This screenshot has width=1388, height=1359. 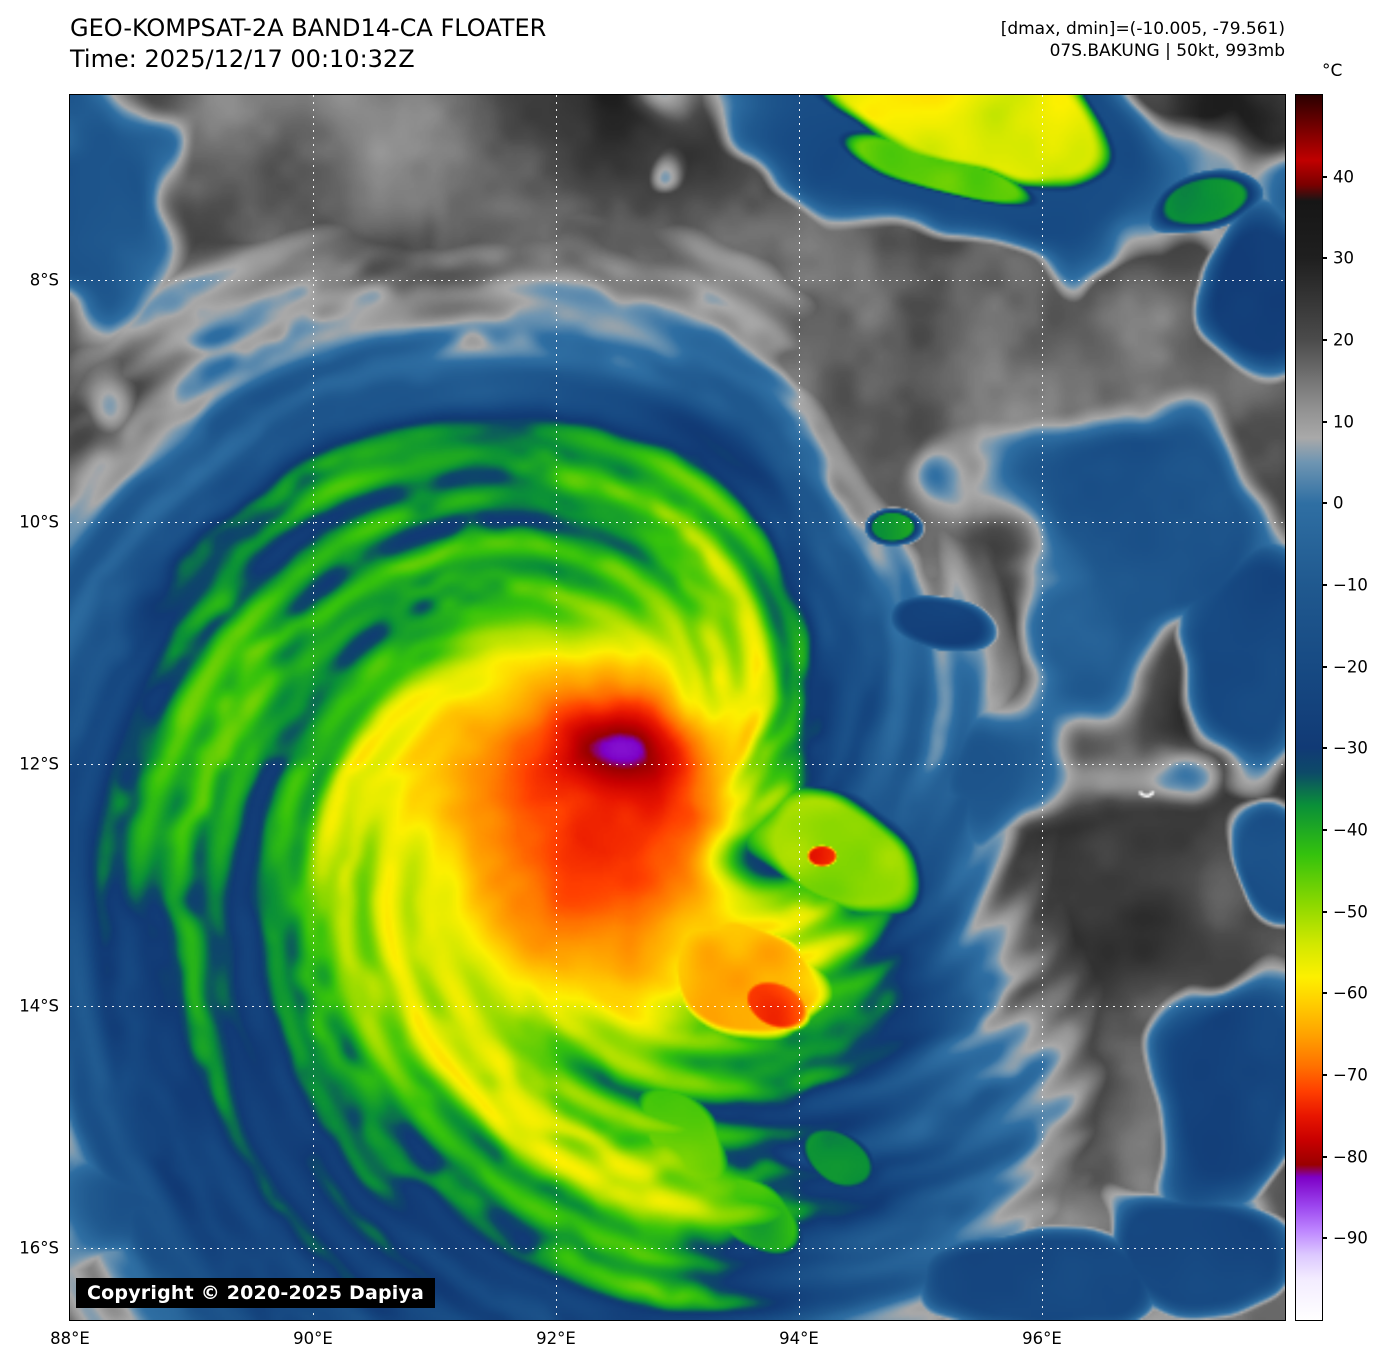 What do you see at coordinates (1341, 691) in the screenshot?
I see `colorbar: °C 40 30 20 10 0 −10 −20 −30 −40 −50 −60 −70 −80 −90` at bounding box center [1341, 691].